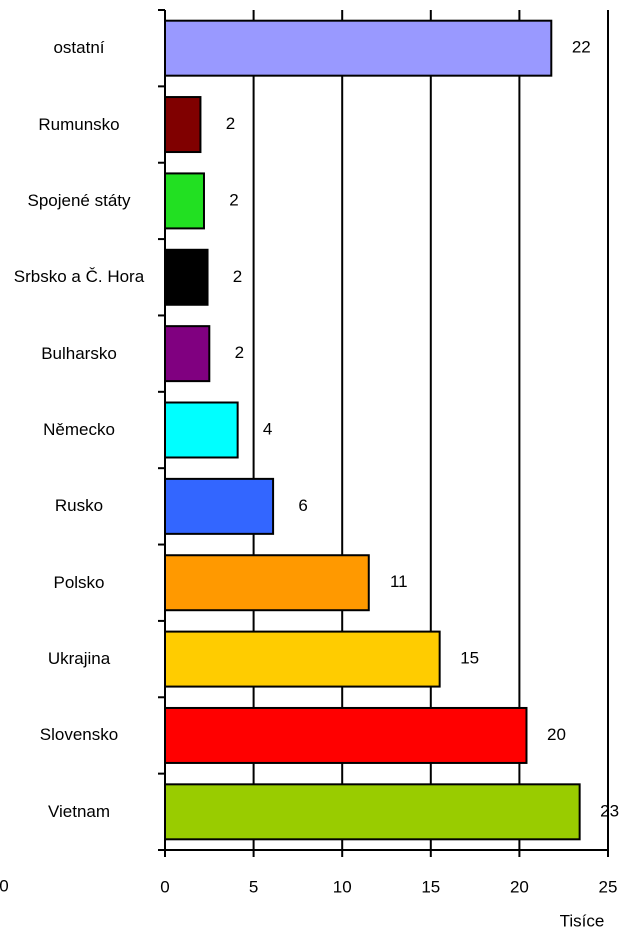 This screenshot has height=934, width=622. I want to click on category-label: Polsko, so click(79, 582).